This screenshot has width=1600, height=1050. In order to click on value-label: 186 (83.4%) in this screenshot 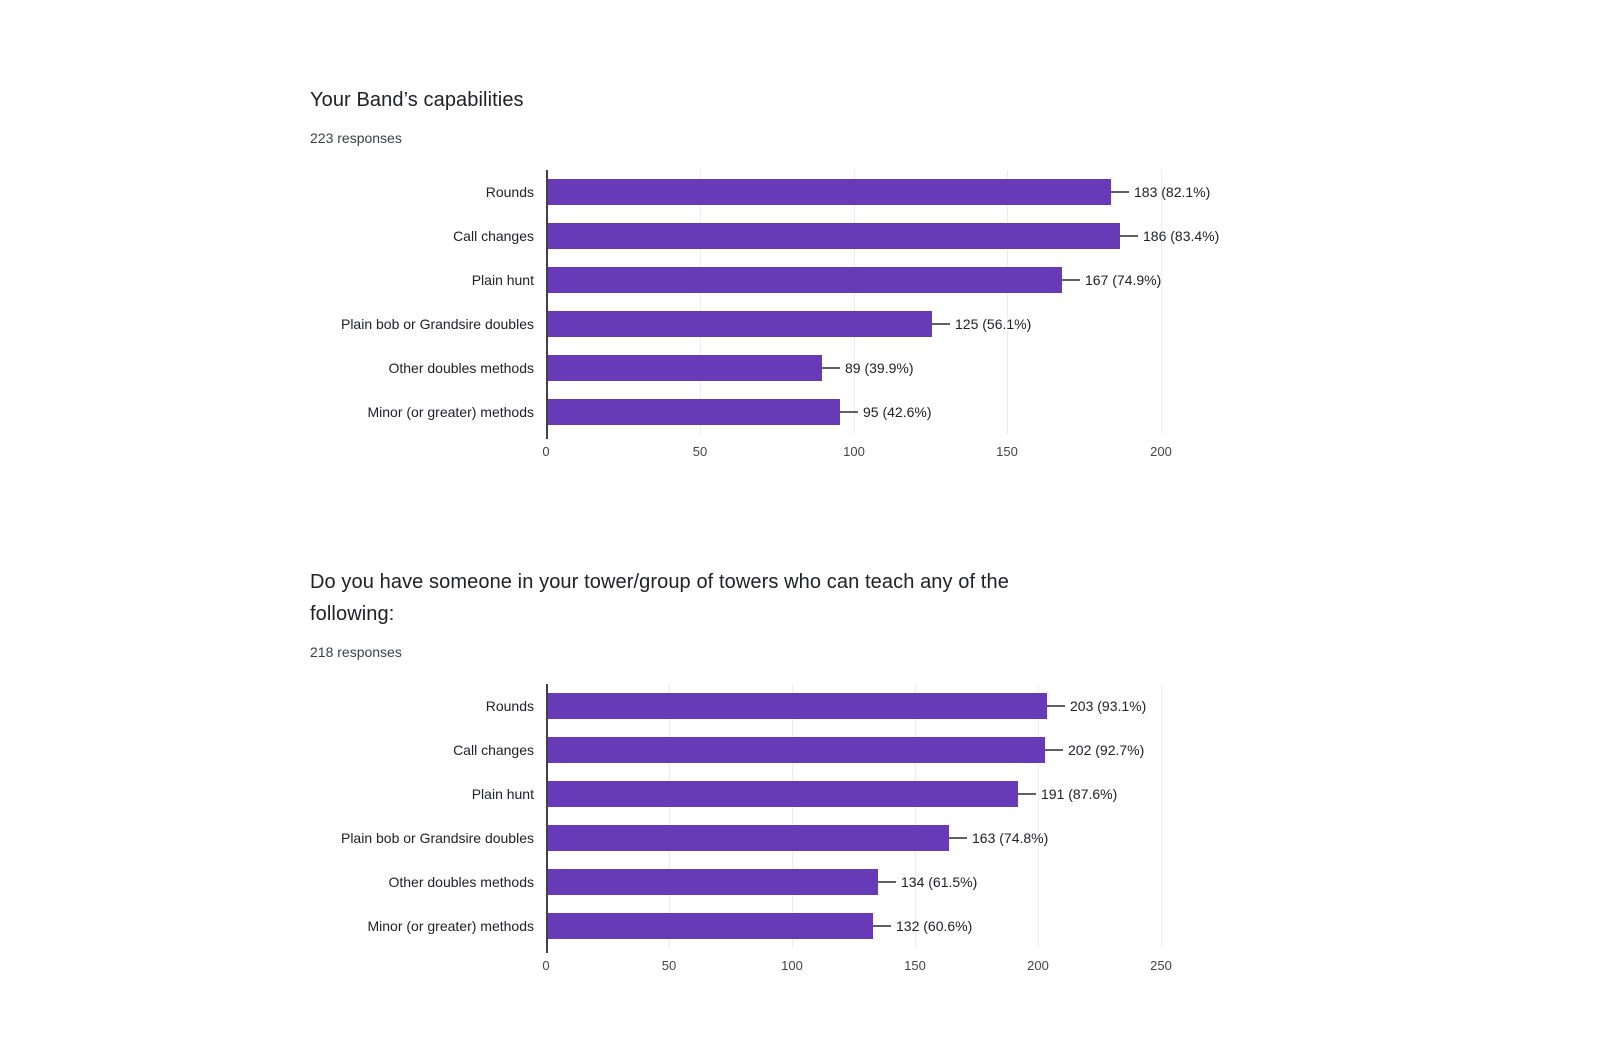, I will do `click(1181, 236)`.